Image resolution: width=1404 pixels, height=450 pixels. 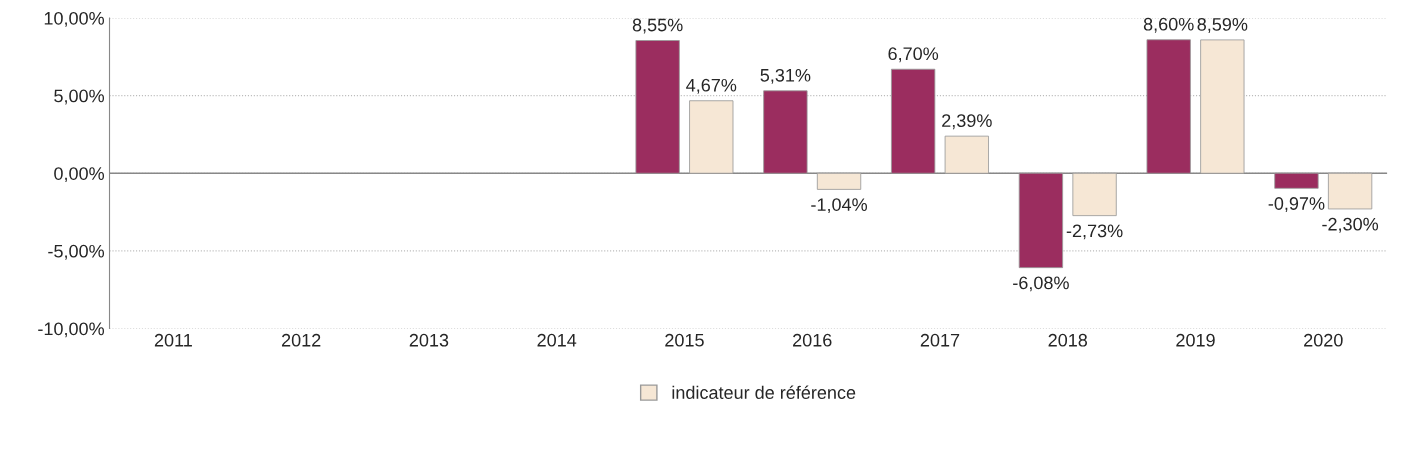 What do you see at coordinates (1094, 232) in the screenshot?
I see `data-label: -2,73%` at bounding box center [1094, 232].